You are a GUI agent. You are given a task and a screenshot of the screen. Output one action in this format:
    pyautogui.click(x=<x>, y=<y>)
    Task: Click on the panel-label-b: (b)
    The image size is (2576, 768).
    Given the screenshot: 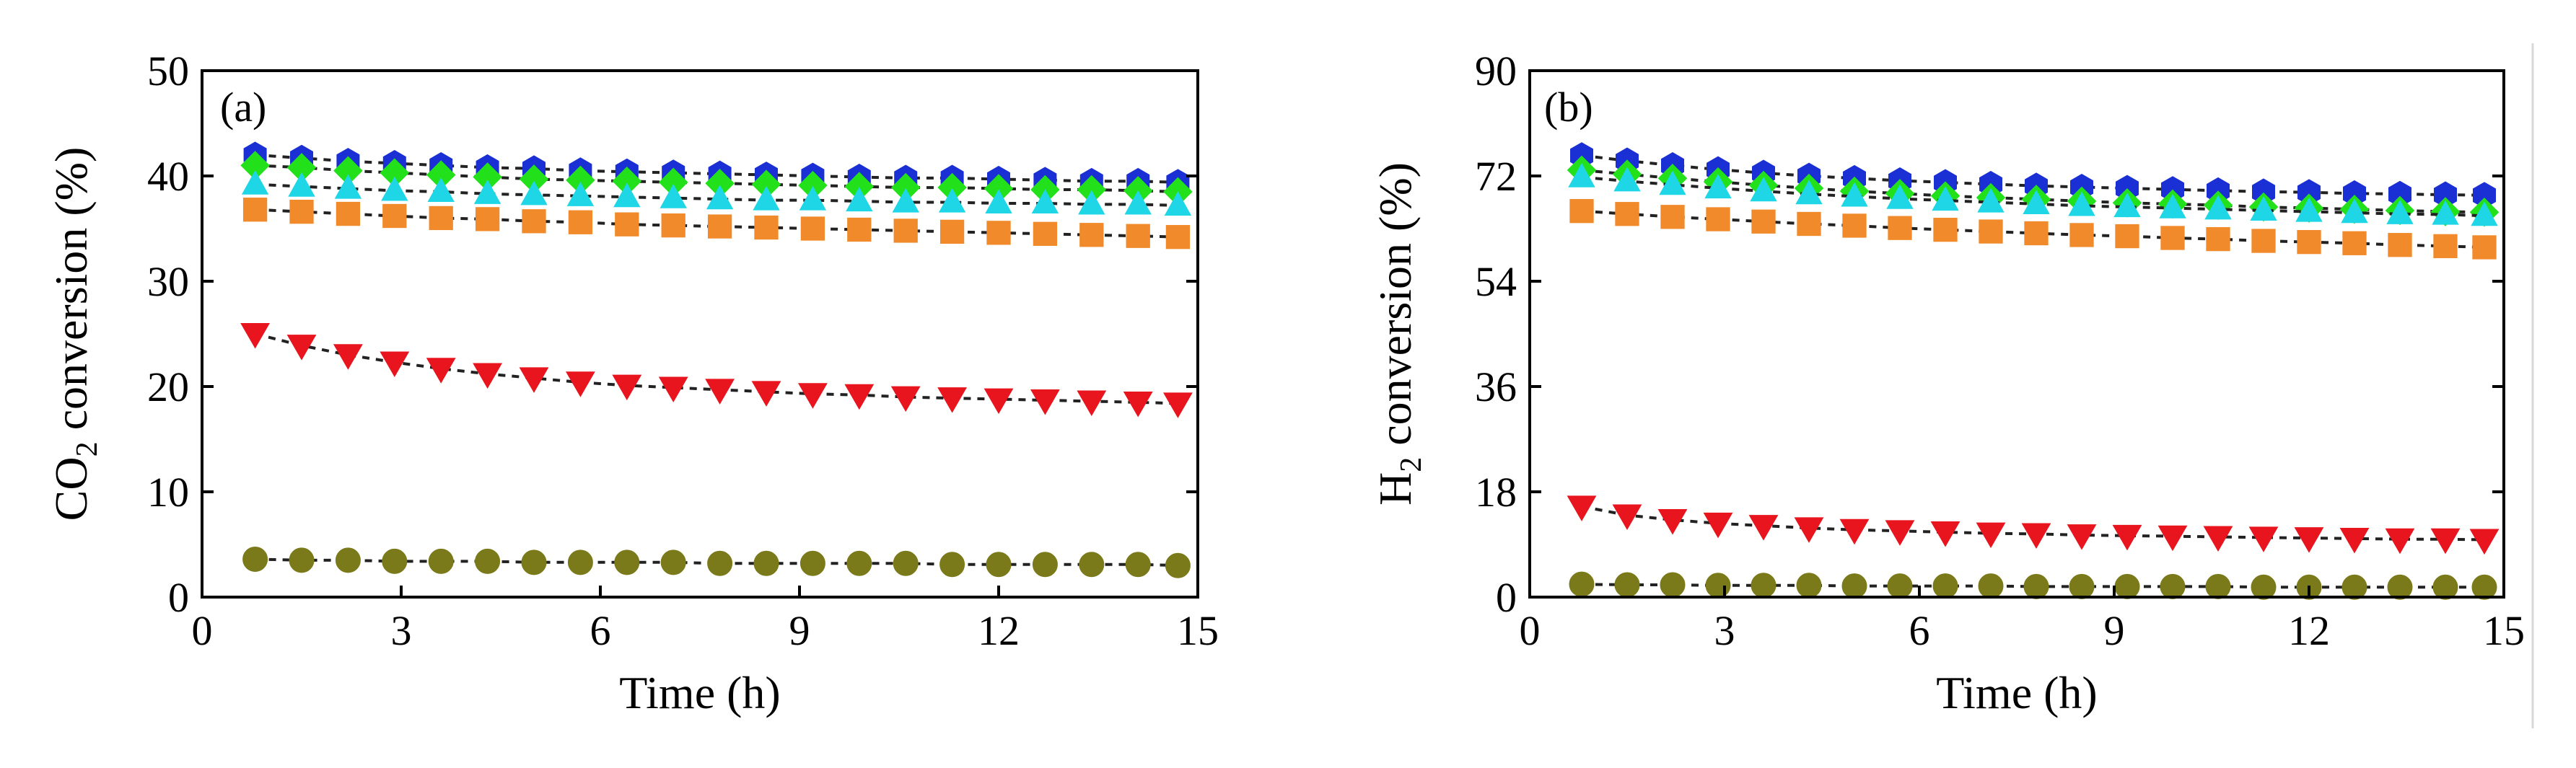 What is the action you would take?
    pyautogui.click(x=1569, y=107)
    